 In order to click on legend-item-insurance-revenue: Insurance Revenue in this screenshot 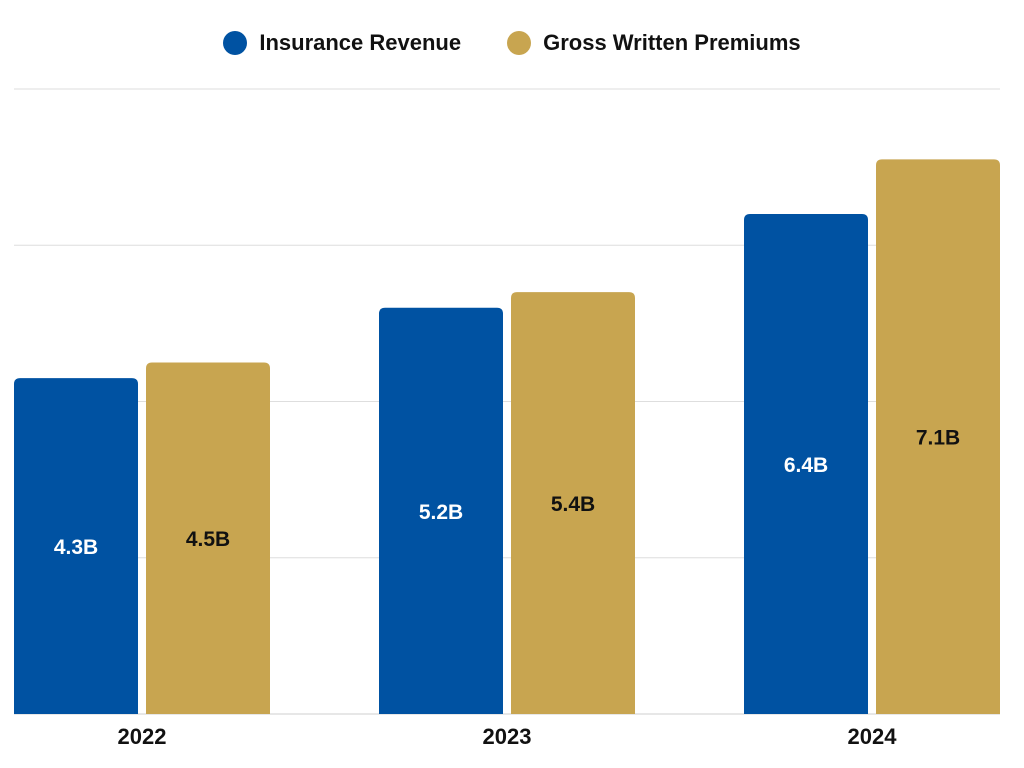, I will do `click(342, 43)`.